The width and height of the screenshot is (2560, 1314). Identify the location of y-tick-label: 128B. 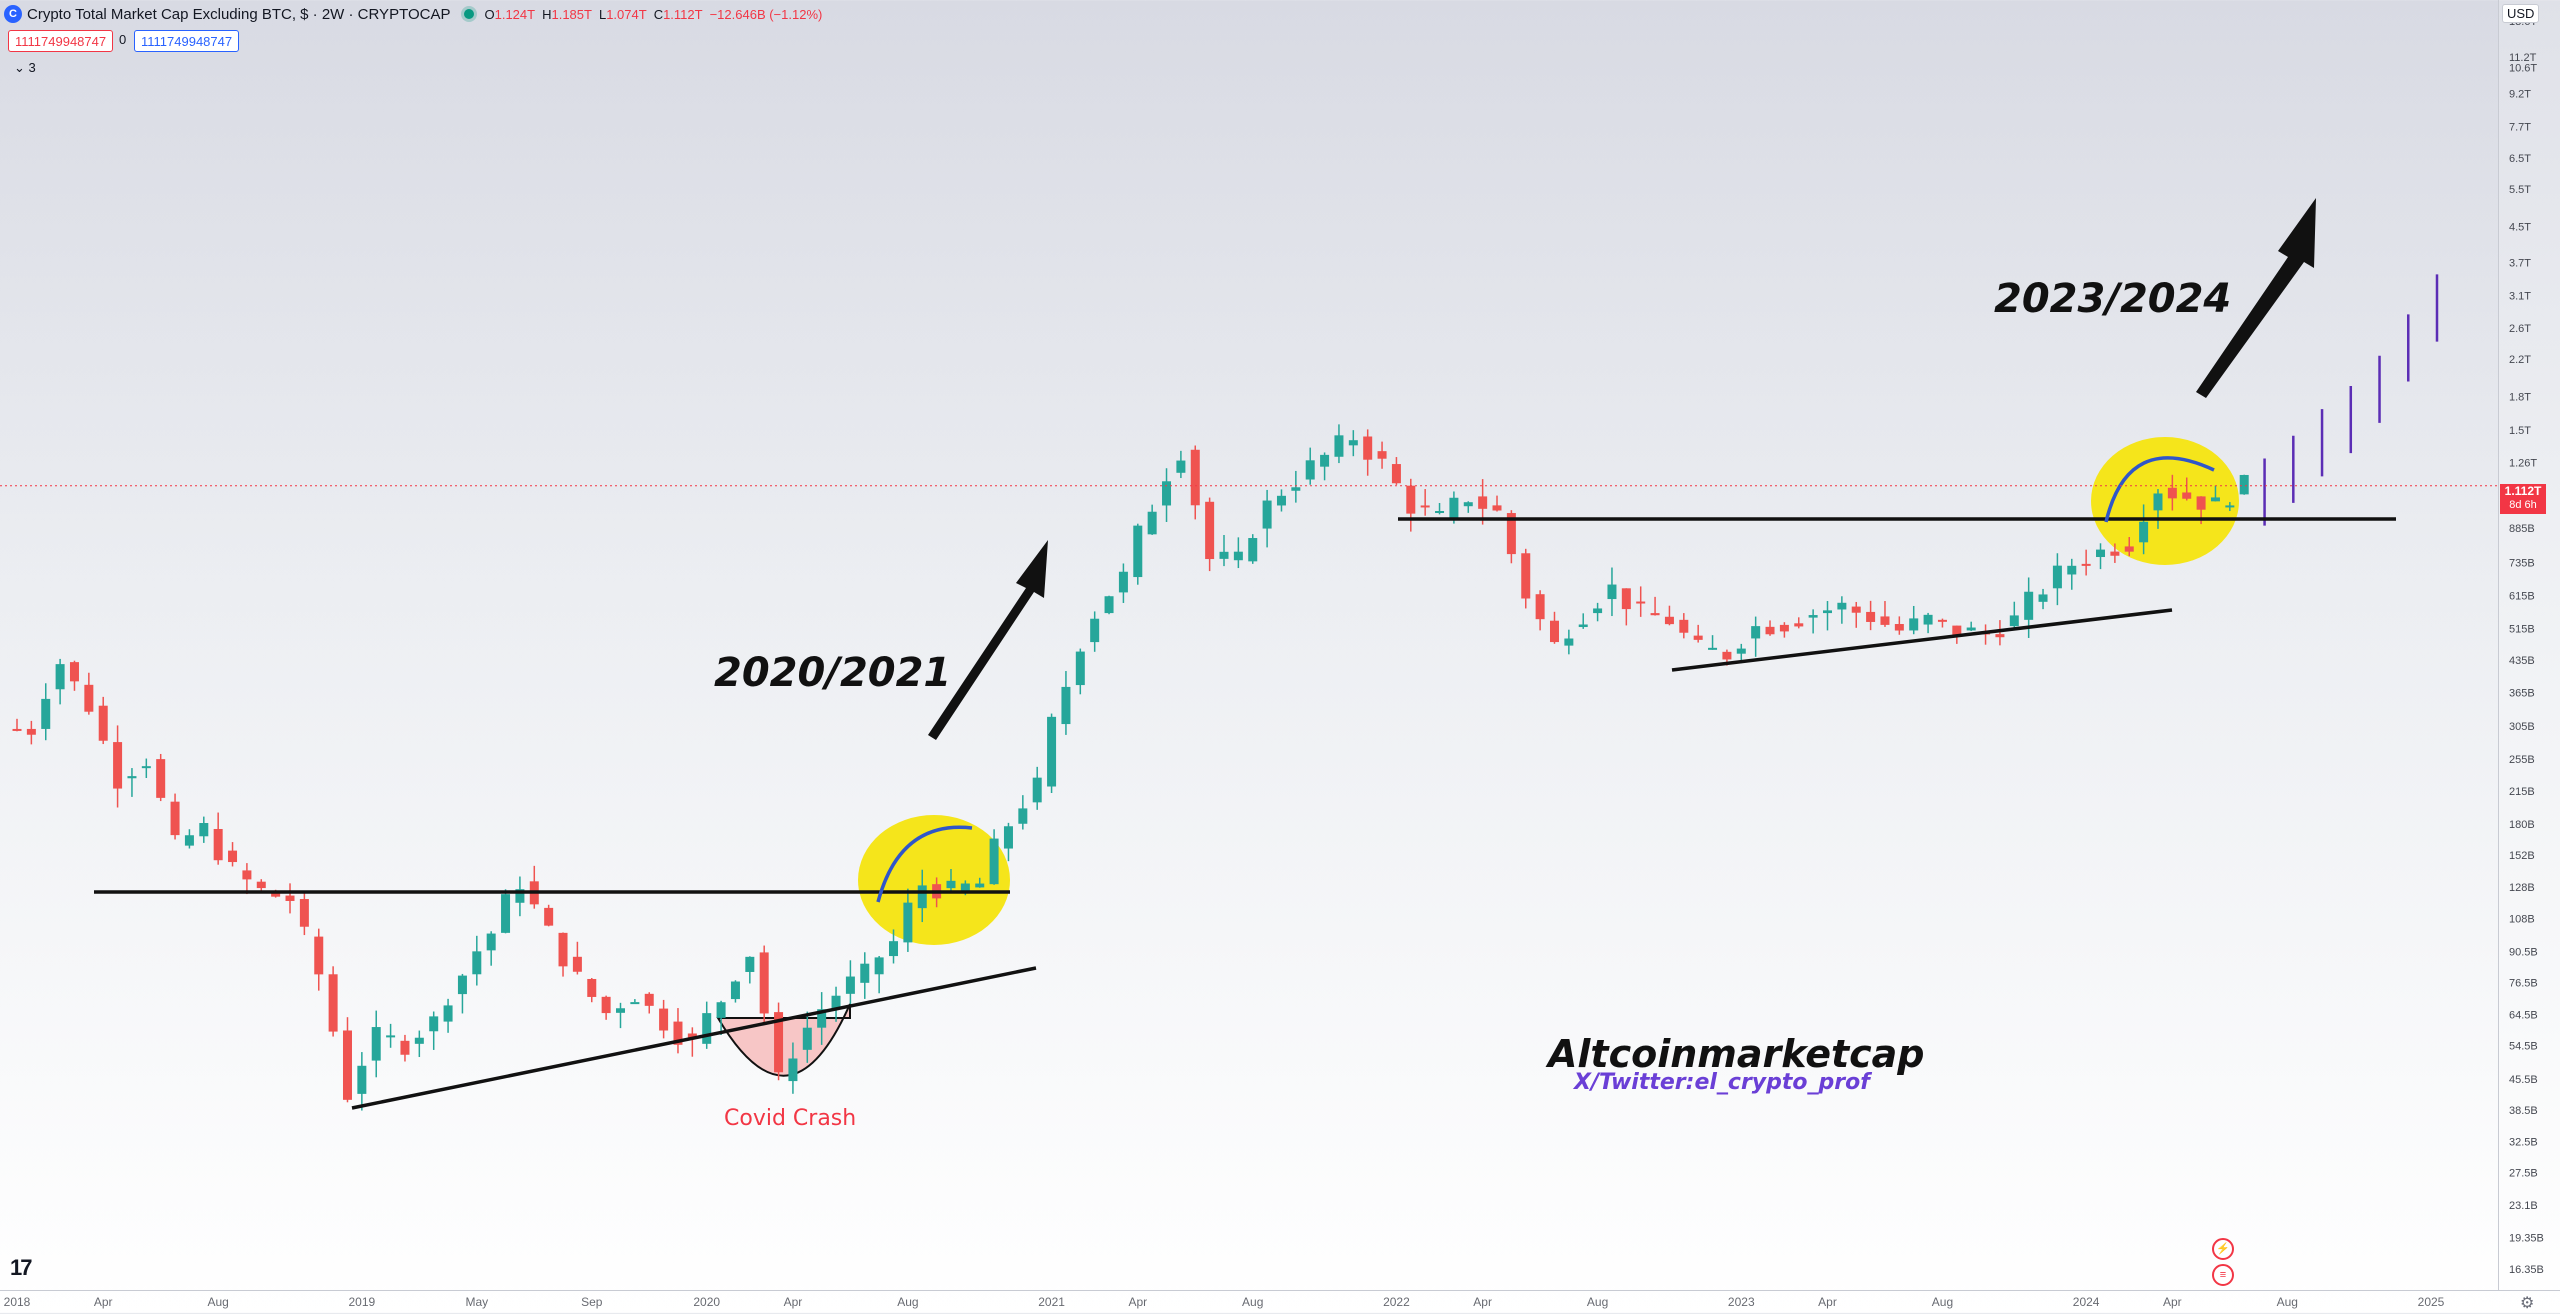
(2522, 888).